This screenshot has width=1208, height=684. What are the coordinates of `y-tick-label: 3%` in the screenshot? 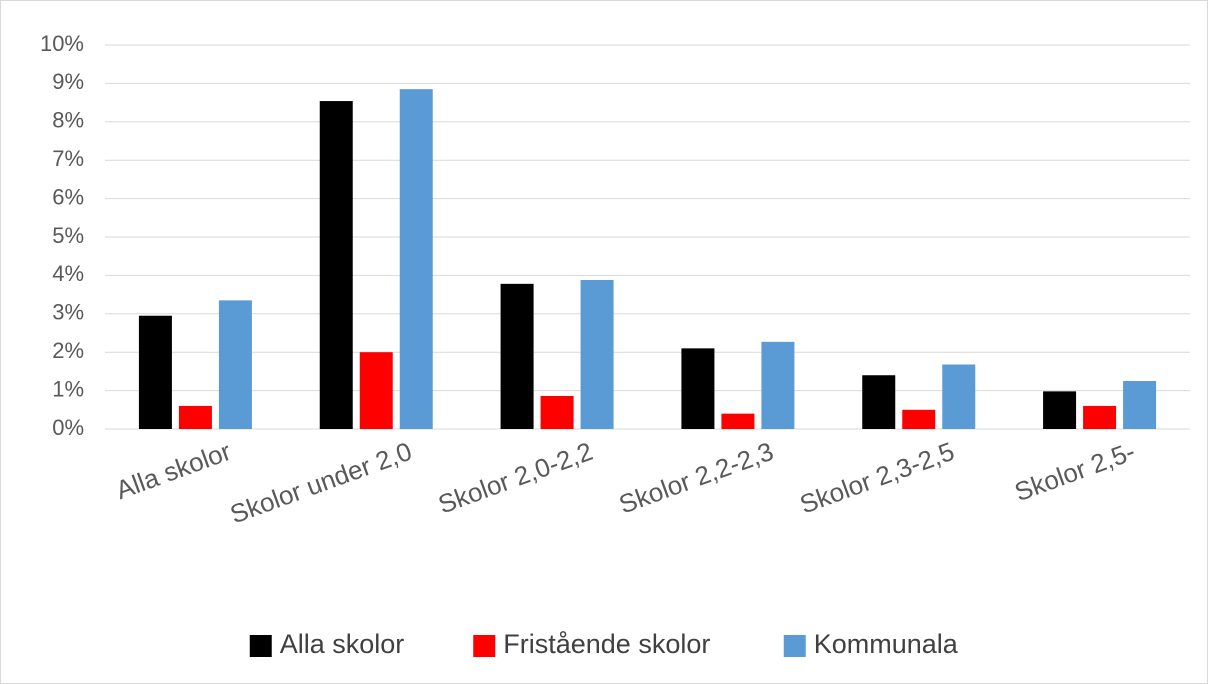 It's located at (68, 312).